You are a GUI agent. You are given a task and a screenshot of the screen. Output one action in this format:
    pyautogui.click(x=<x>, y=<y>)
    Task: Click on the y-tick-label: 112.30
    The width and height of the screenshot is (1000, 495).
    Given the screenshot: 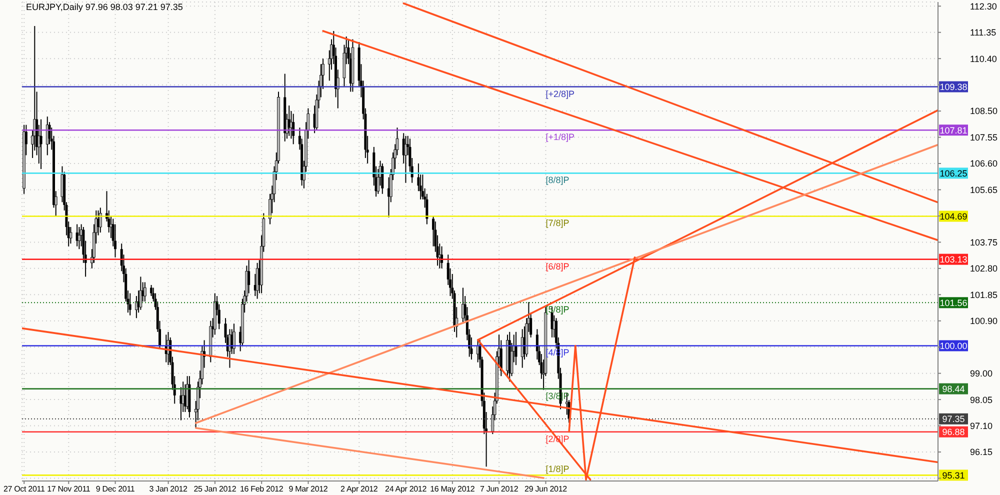 What is the action you would take?
    pyautogui.click(x=983, y=6)
    